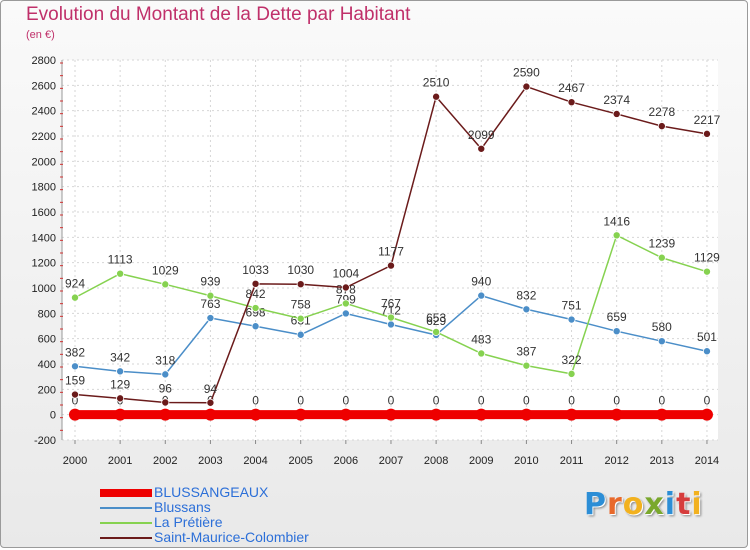 This screenshot has width=750, height=550. What do you see at coordinates (182, 507) in the screenshot?
I see `legend-label: Blussans` at bounding box center [182, 507].